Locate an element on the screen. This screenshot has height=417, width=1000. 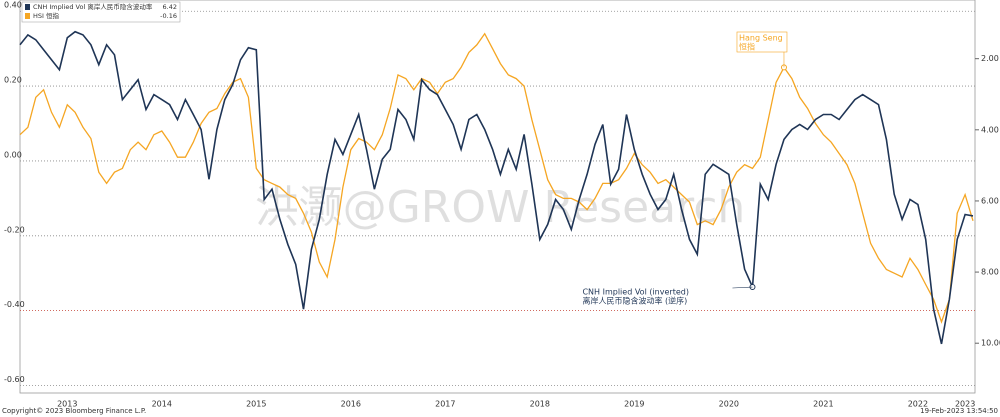
y-tick-label: -0.40 is located at coordinates (14, 304).